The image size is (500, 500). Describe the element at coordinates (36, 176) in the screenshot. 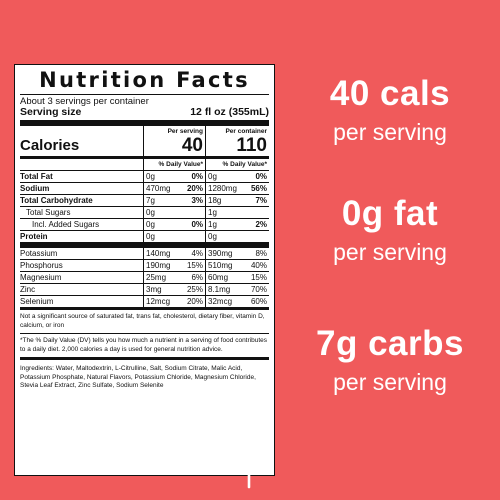

I see `nutrient-name: Total Fat` at that location.